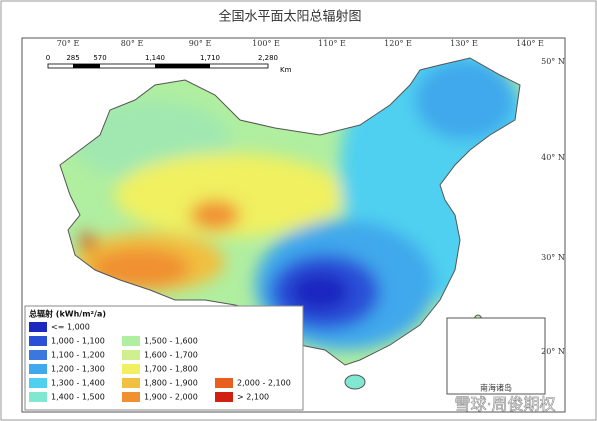 This screenshot has height=421, width=597. What do you see at coordinates (171, 397) in the screenshot?
I see `legend-label: 1,900 - 2,000` at bounding box center [171, 397].